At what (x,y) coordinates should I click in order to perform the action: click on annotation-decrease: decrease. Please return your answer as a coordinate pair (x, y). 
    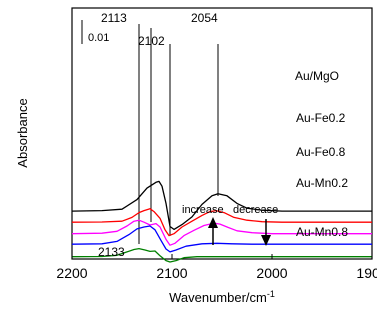
    Looking at the image, I should click on (255, 210).